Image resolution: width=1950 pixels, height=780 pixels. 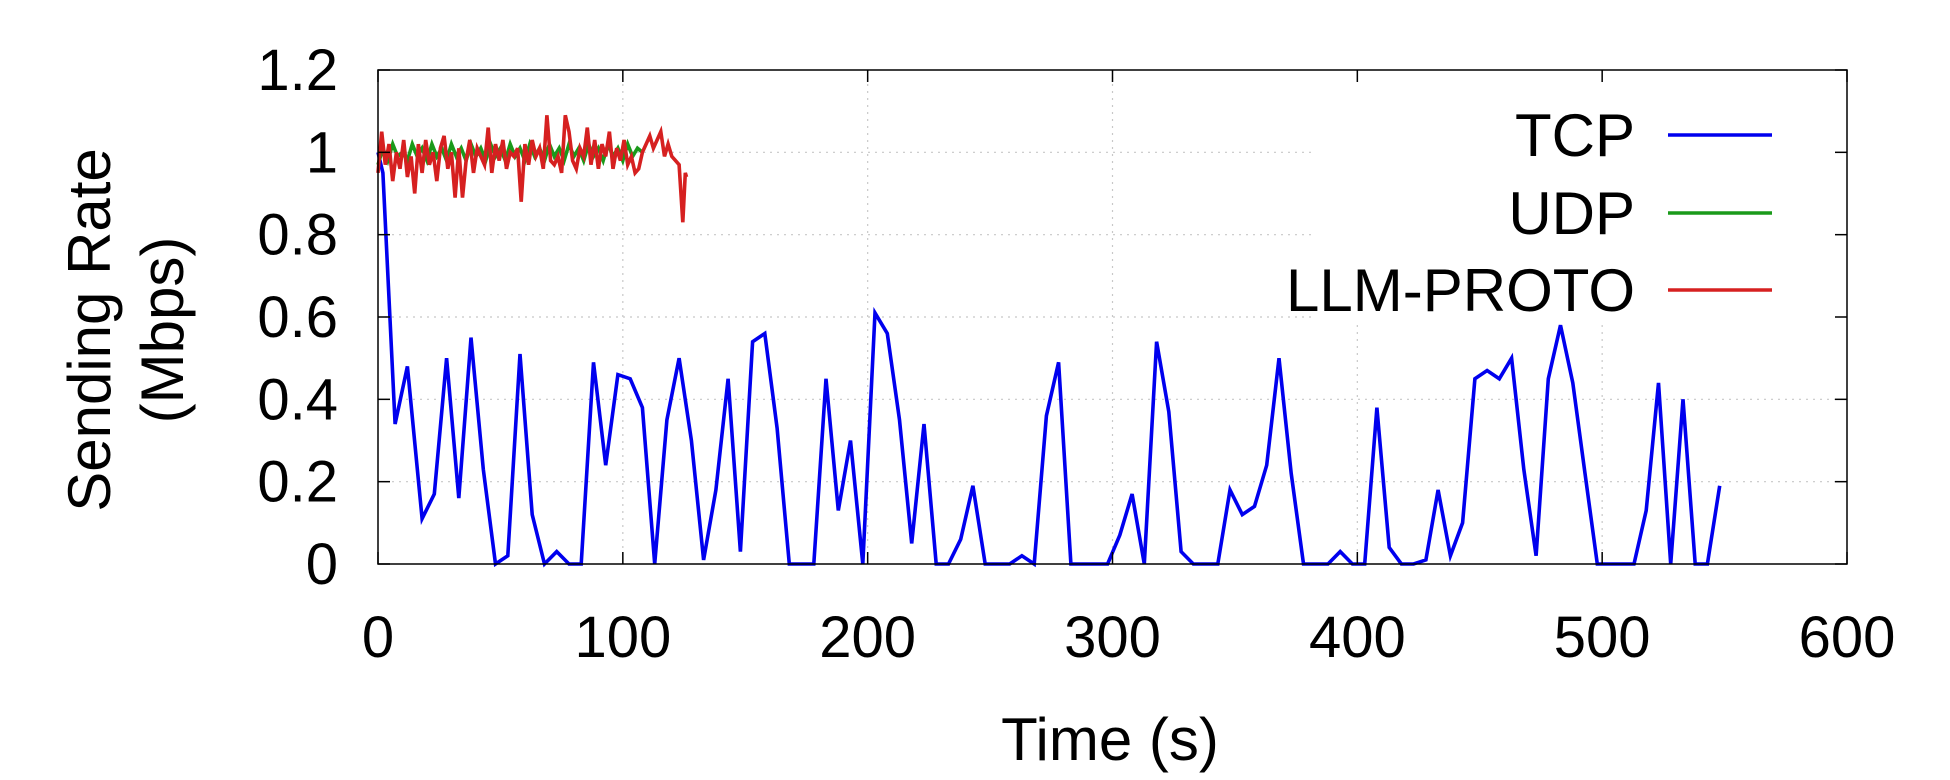 I want to click on y-axis-label: Sending Rate (Mbps), so click(x=126, y=330).